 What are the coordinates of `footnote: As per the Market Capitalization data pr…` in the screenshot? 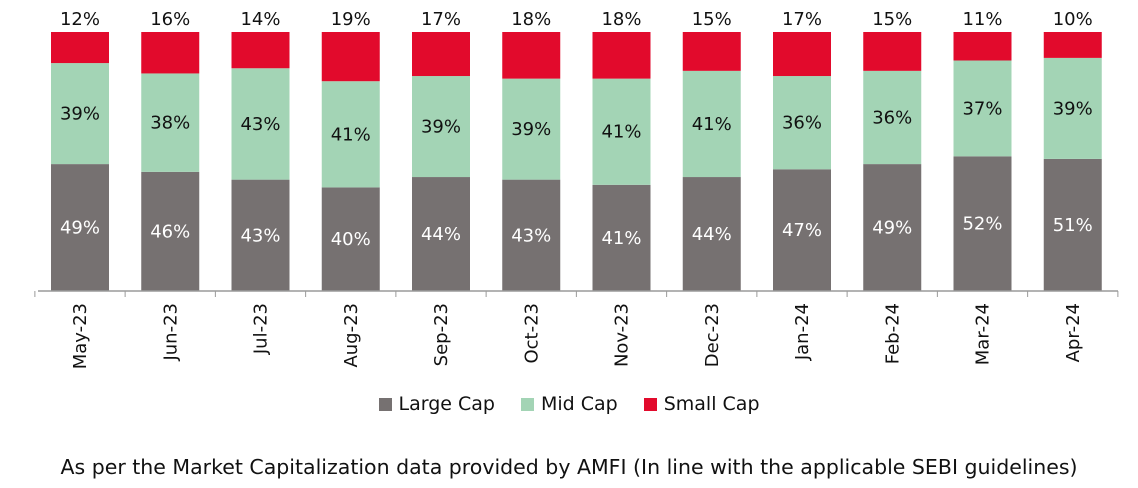 It's located at (569, 467).